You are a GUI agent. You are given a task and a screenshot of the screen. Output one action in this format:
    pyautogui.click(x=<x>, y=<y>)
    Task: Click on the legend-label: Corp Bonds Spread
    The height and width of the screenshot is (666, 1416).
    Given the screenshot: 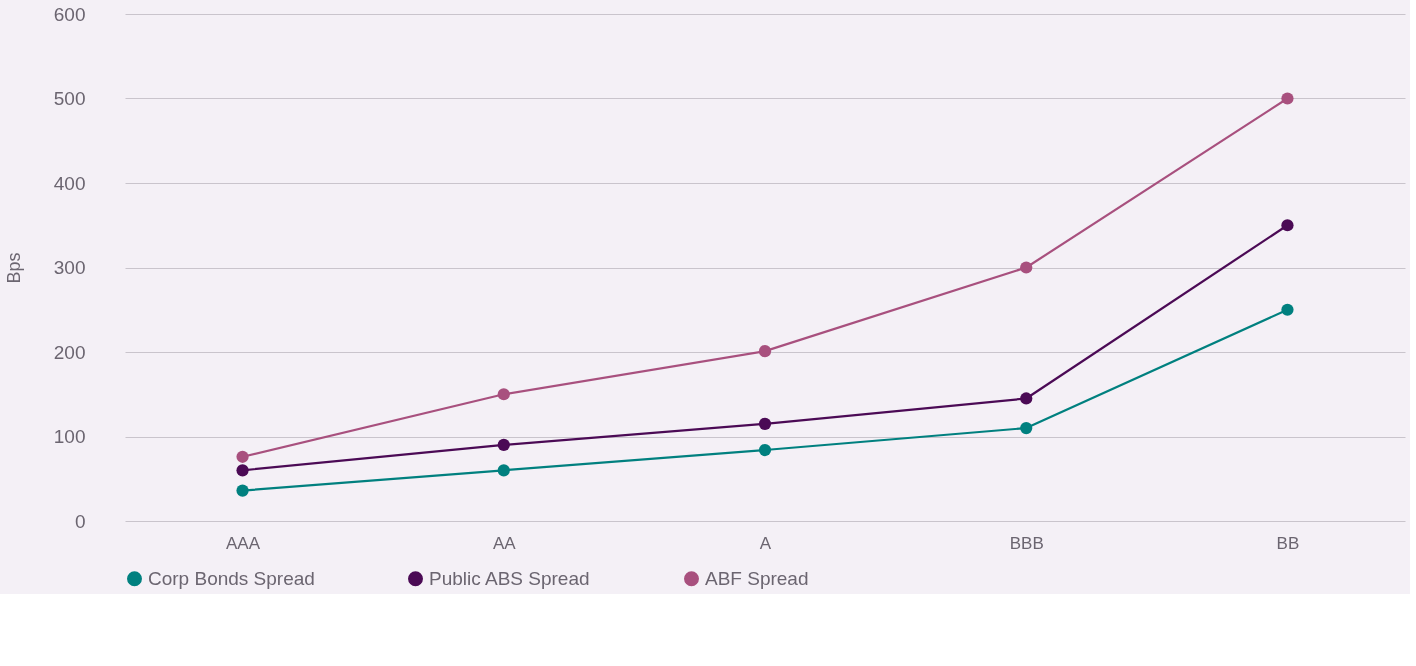 What is the action you would take?
    pyautogui.click(x=231, y=578)
    